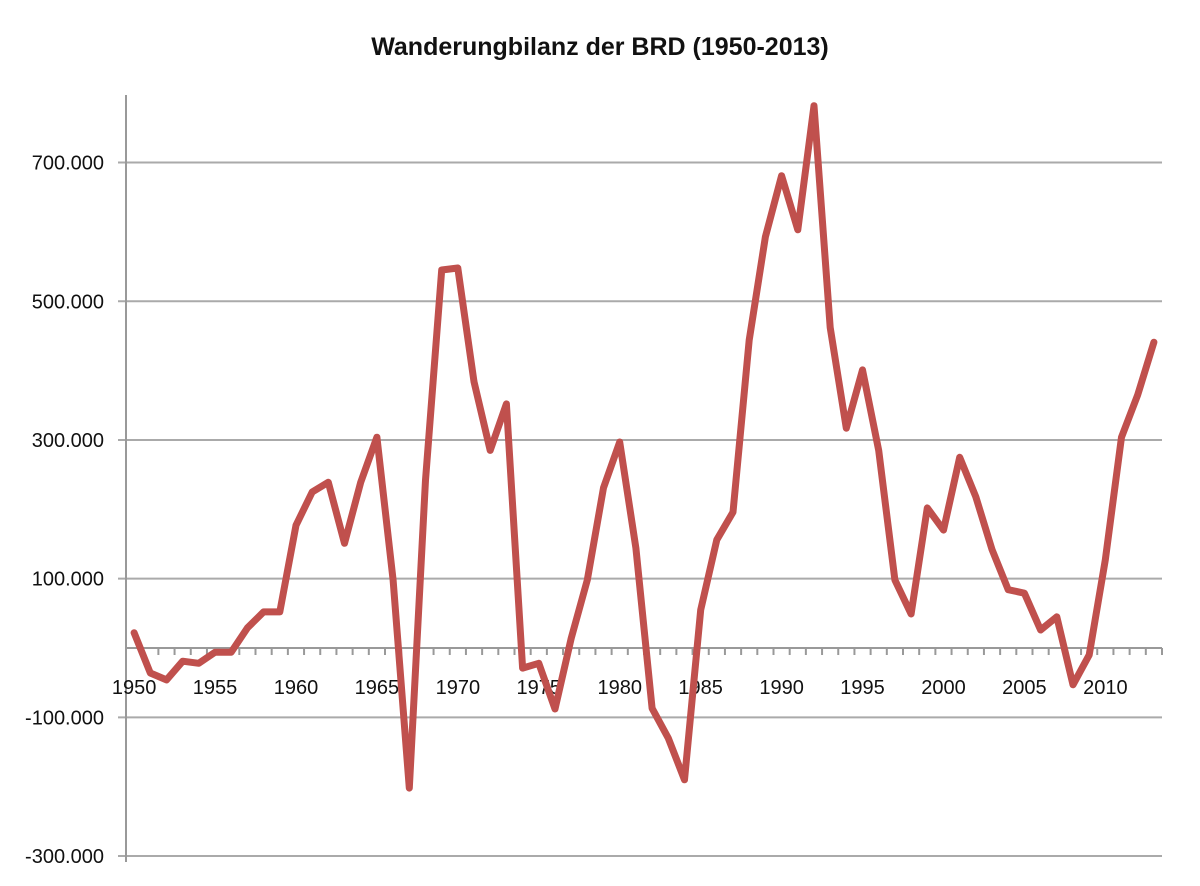 This screenshot has height=886, width=1200. Describe the element at coordinates (215, 688) in the screenshot. I see `x-tick-label: 1955` at that location.